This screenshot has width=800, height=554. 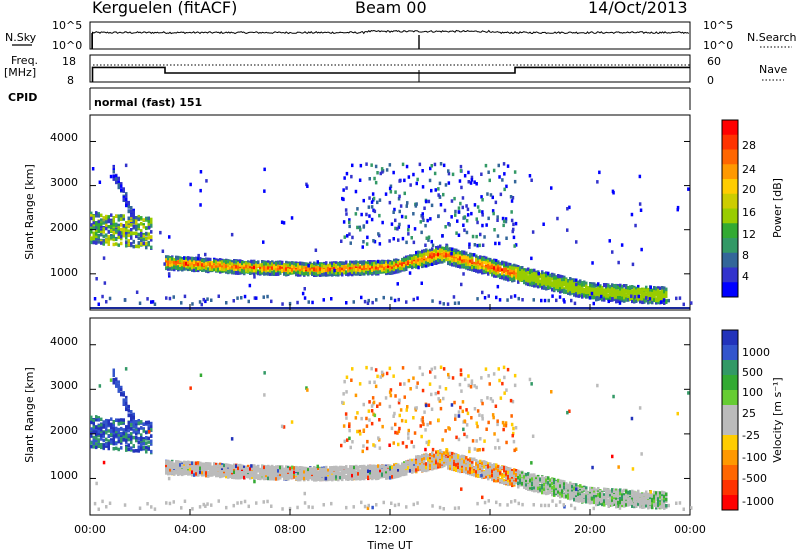 I want to click on power-colorbar: 28 24 20 16 12 8 4 Power [dB], so click(x=752, y=208).